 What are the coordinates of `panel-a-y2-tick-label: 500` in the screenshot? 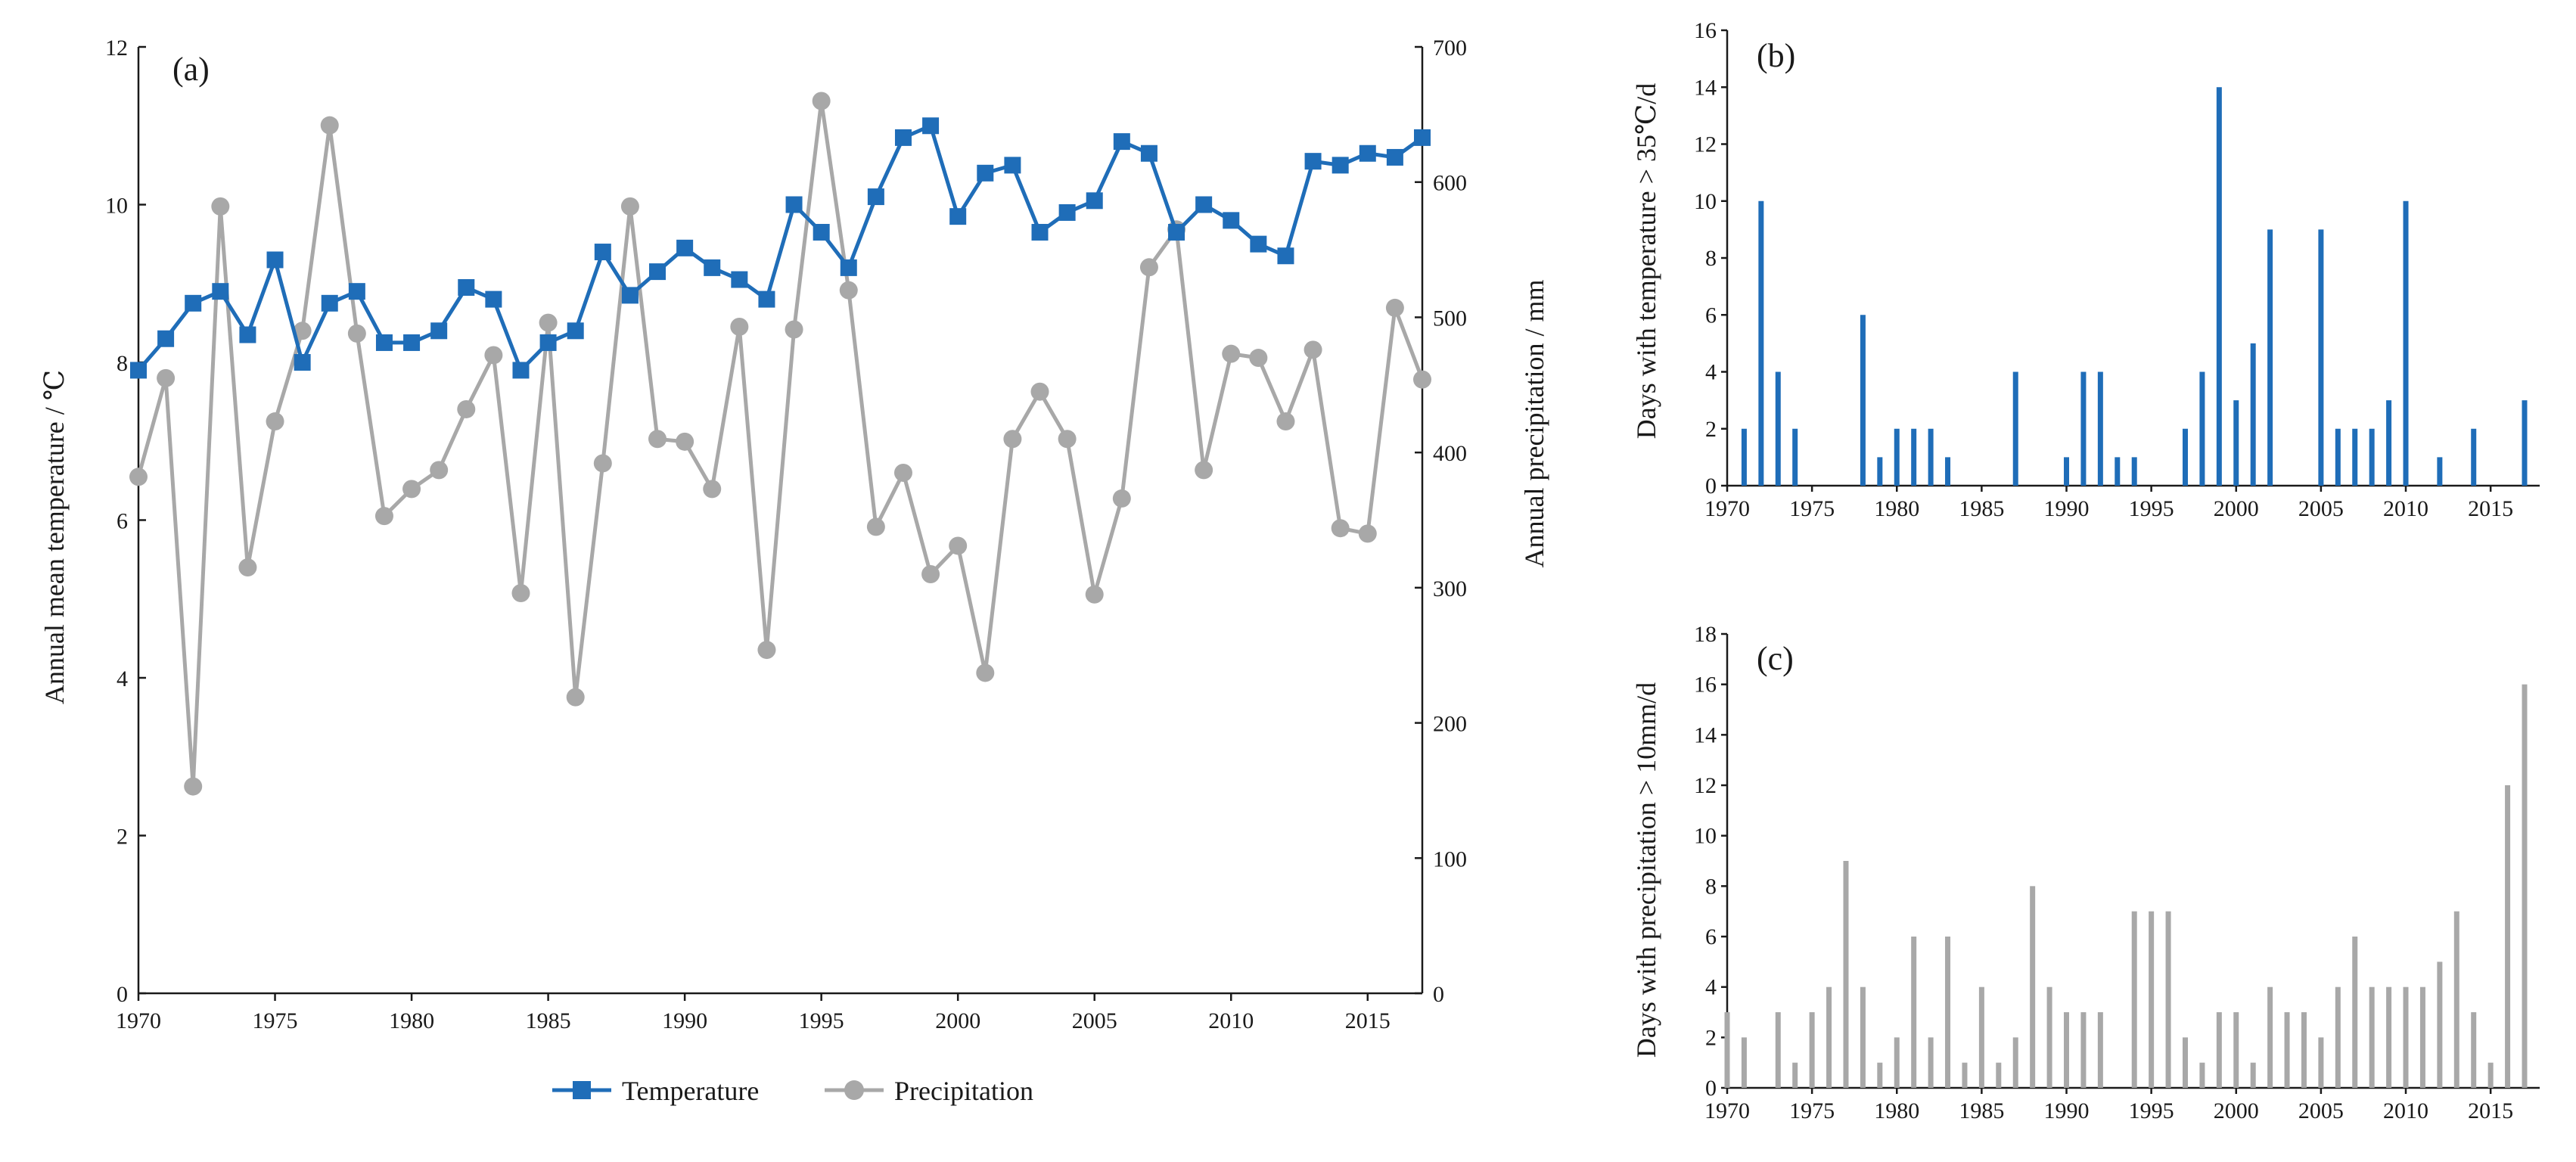 It's located at (1450, 318).